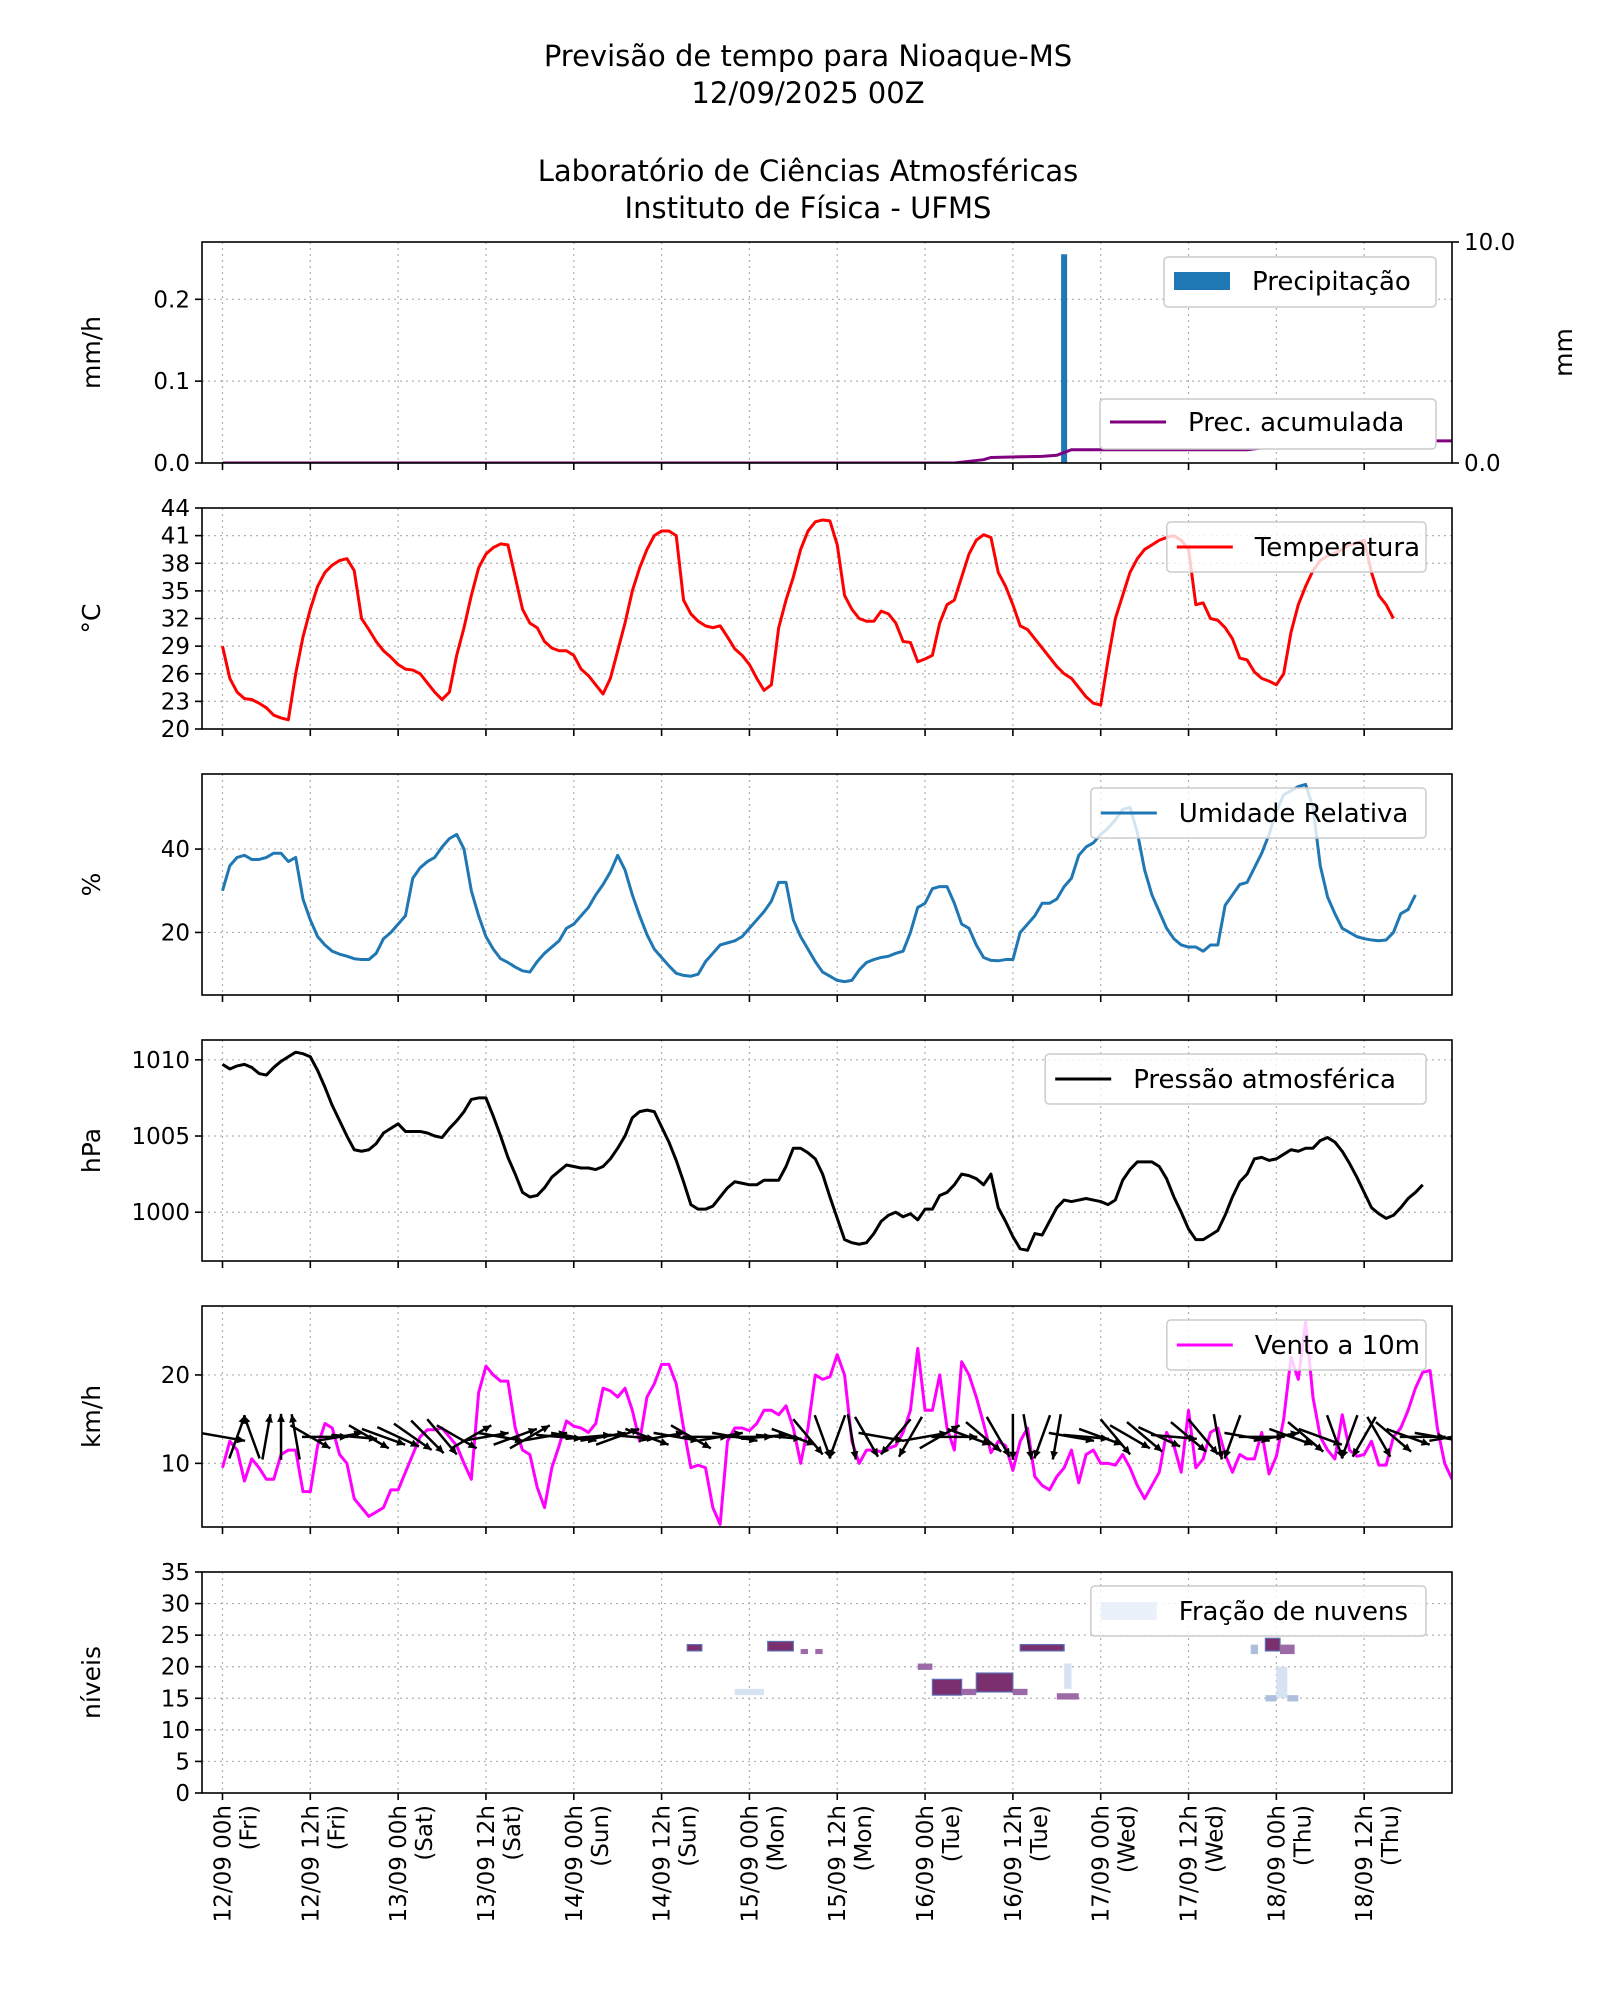 The height and width of the screenshot is (2000, 1600). What do you see at coordinates (175, 537) in the screenshot?
I see `y-tick-label: 41` at bounding box center [175, 537].